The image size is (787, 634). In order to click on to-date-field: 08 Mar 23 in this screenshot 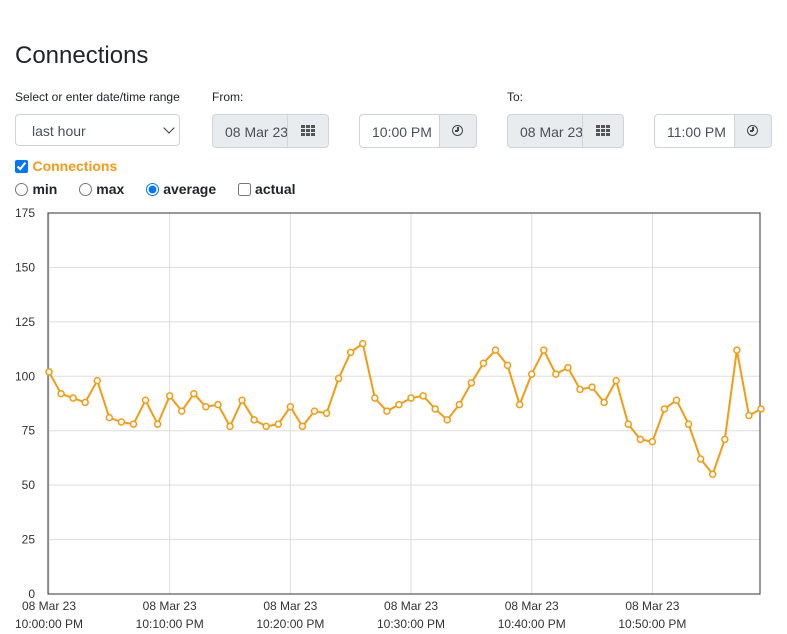, I will do `click(545, 131)`.